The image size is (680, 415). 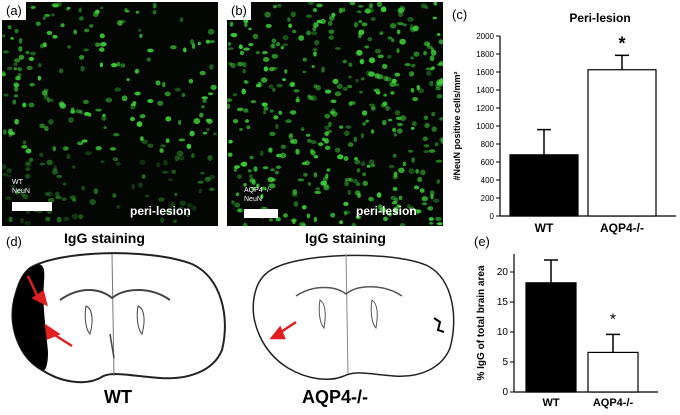 I want to click on third-ventricle, so click(x=112, y=346).